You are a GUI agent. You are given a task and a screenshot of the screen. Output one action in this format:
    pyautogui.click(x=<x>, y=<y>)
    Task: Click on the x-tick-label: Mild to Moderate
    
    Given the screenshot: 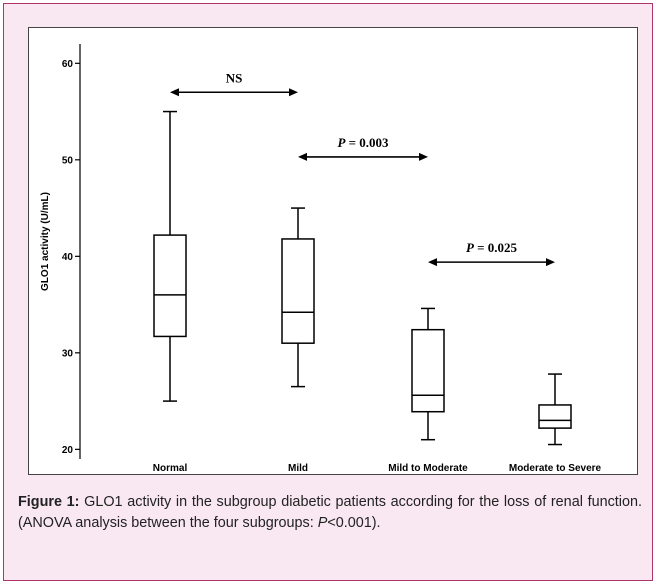 What is the action you would take?
    pyautogui.click(x=428, y=468)
    